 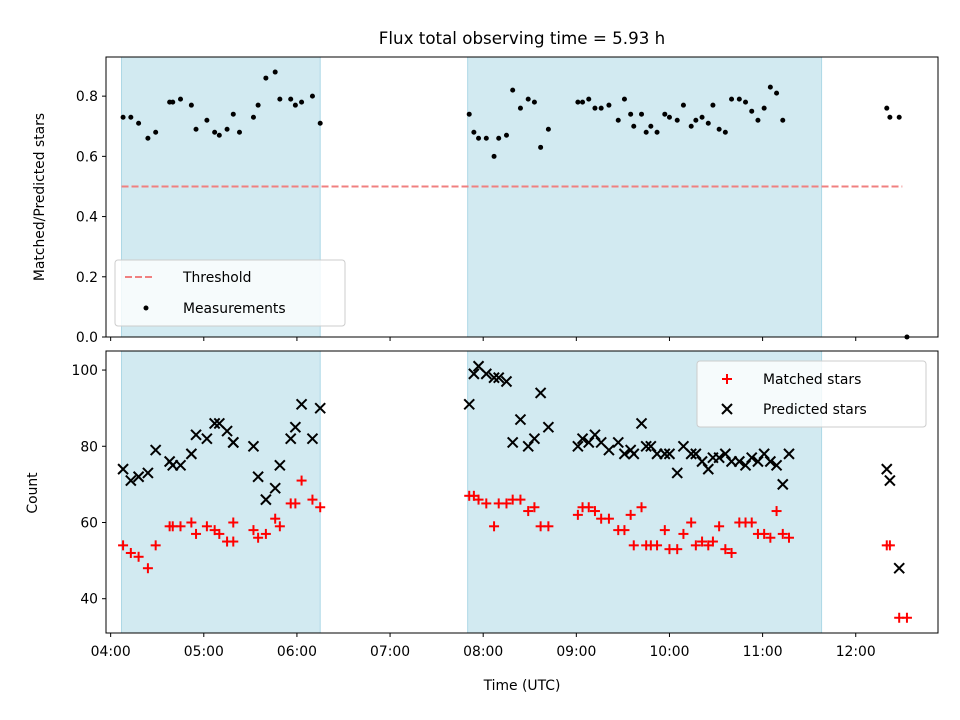 What do you see at coordinates (40, 197) in the screenshot?
I see `ratio-y-label: Matched/Predicted stars` at bounding box center [40, 197].